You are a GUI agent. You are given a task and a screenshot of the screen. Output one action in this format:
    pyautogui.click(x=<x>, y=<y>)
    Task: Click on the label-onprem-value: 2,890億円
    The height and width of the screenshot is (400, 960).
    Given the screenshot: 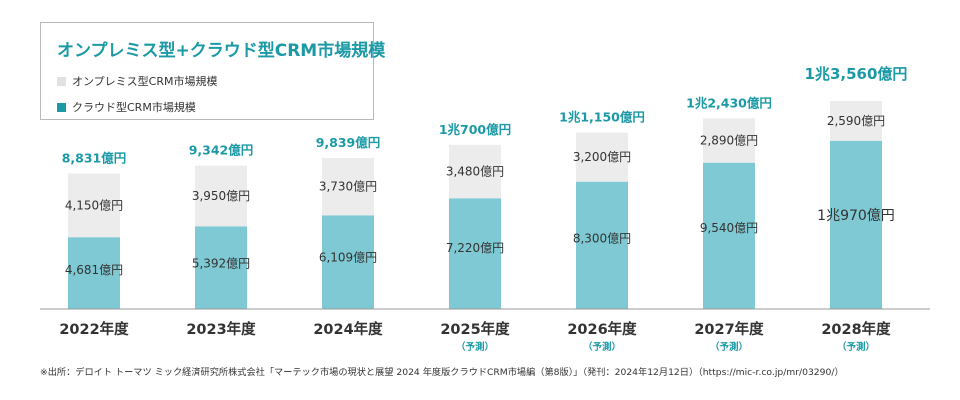 What is the action you would take?
    pyautogui.click(x=729, y=140)
    